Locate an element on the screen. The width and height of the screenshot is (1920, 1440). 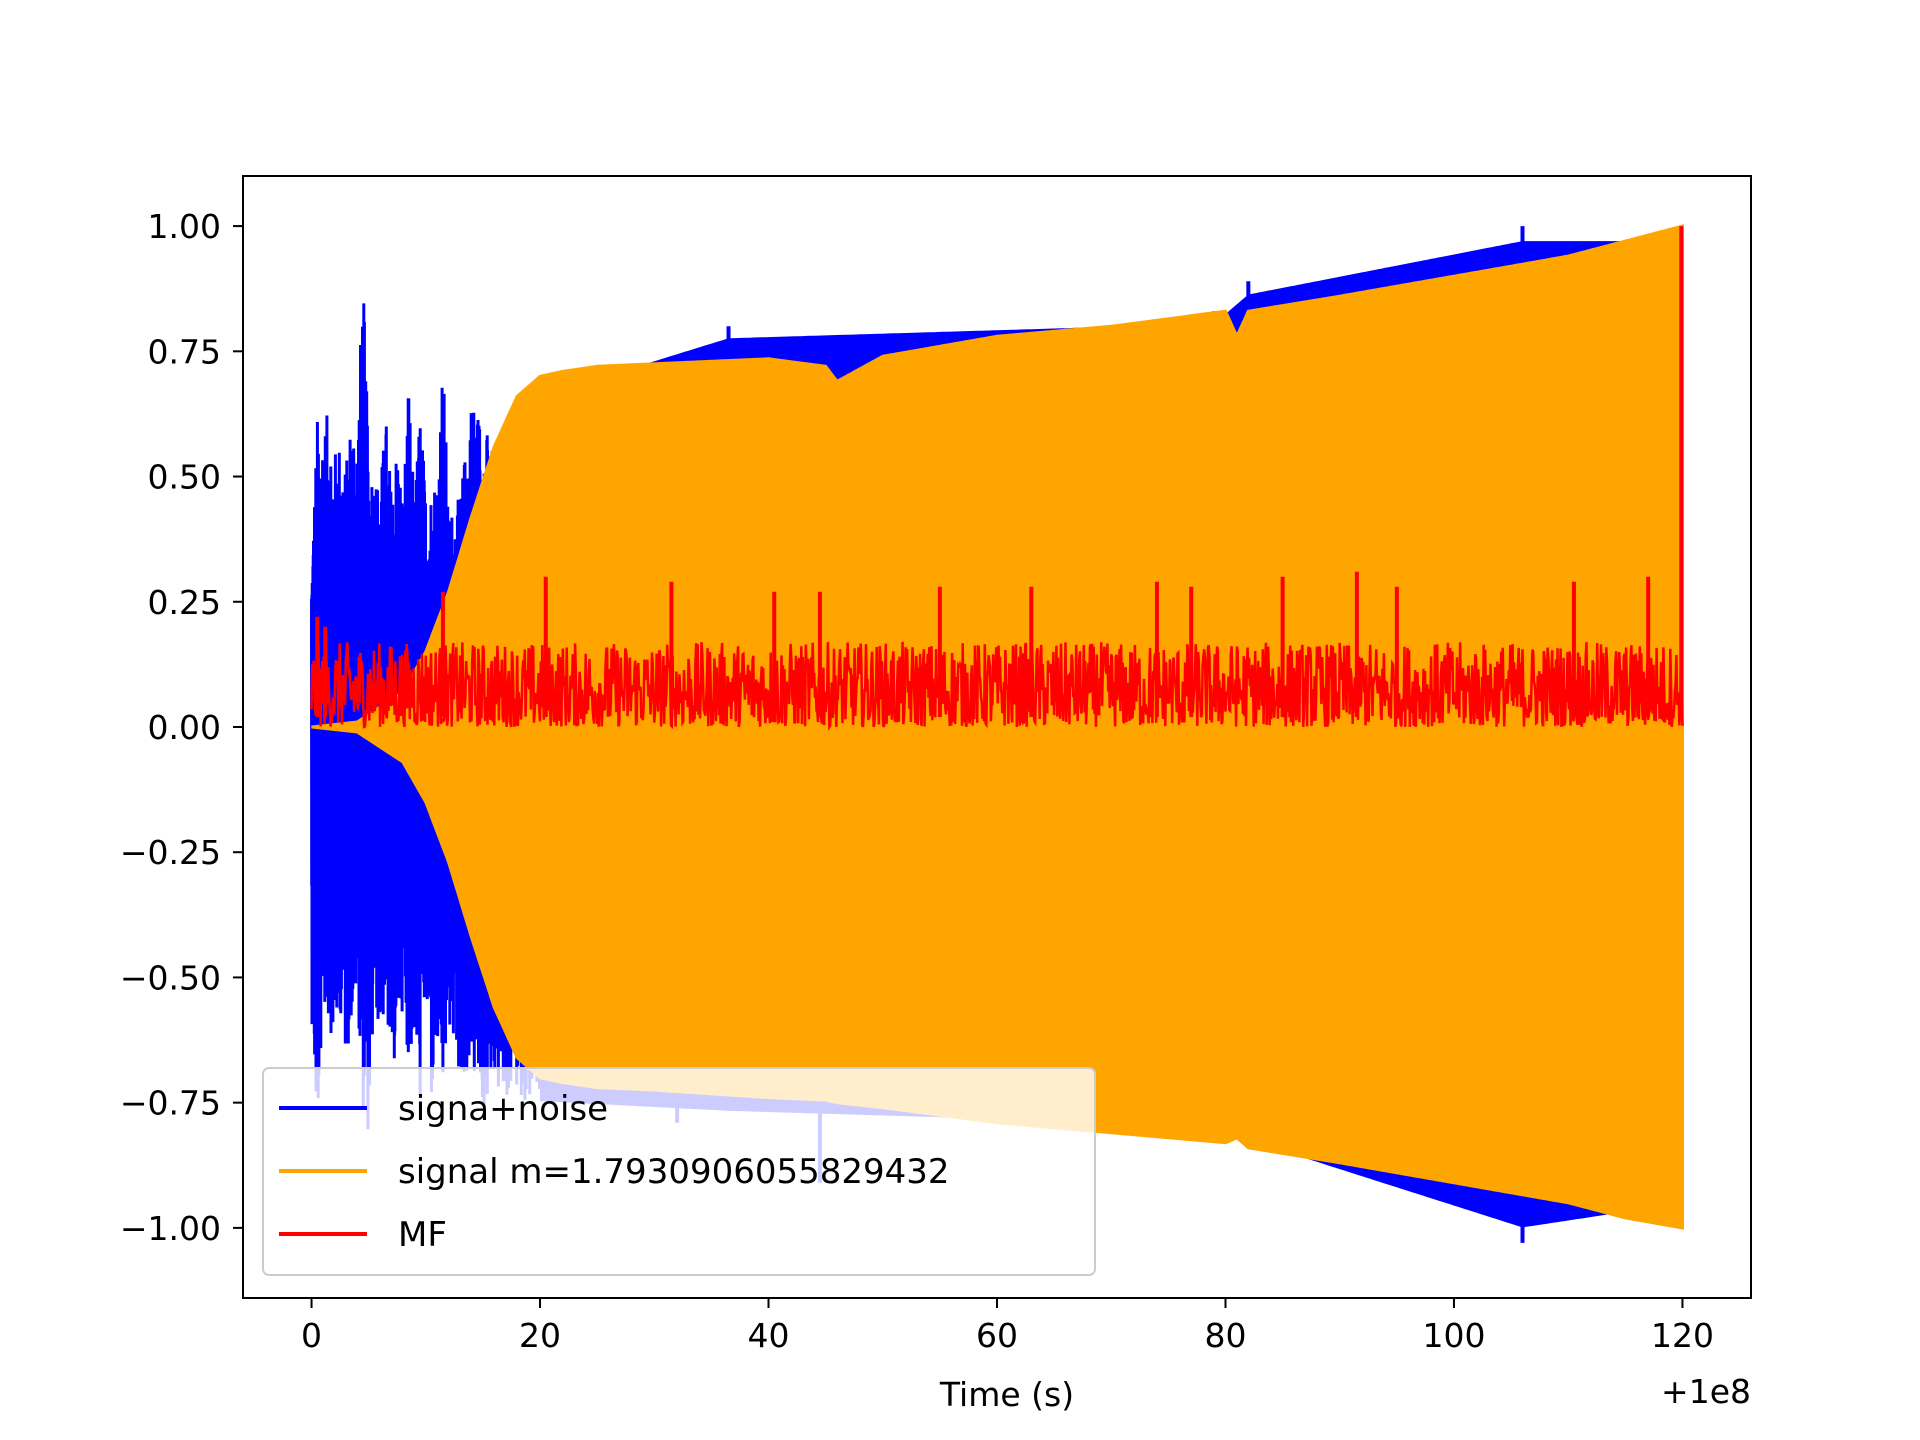
y-tick-label: −1.00 is located at coordinates (170, 1228).